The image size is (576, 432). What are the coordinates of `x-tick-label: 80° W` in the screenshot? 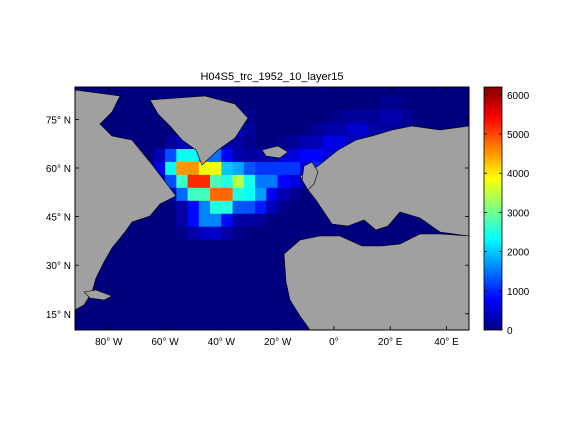 It's located at (109, 342).